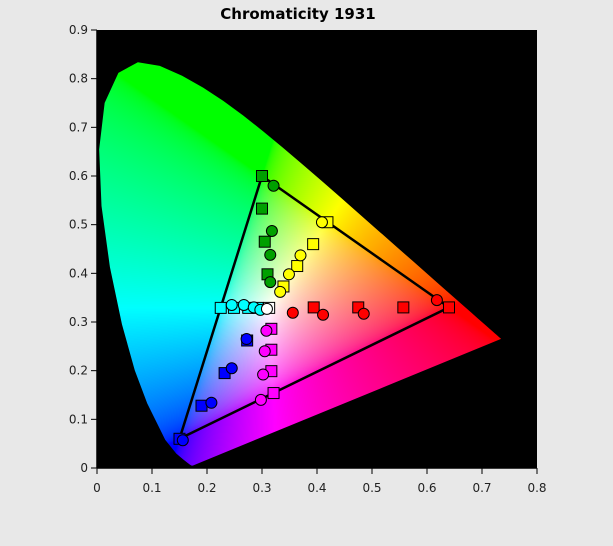  Describe the element at coordinates (371, 488) in the screenshot. I see `x-tick-label: 0.5` at that location.